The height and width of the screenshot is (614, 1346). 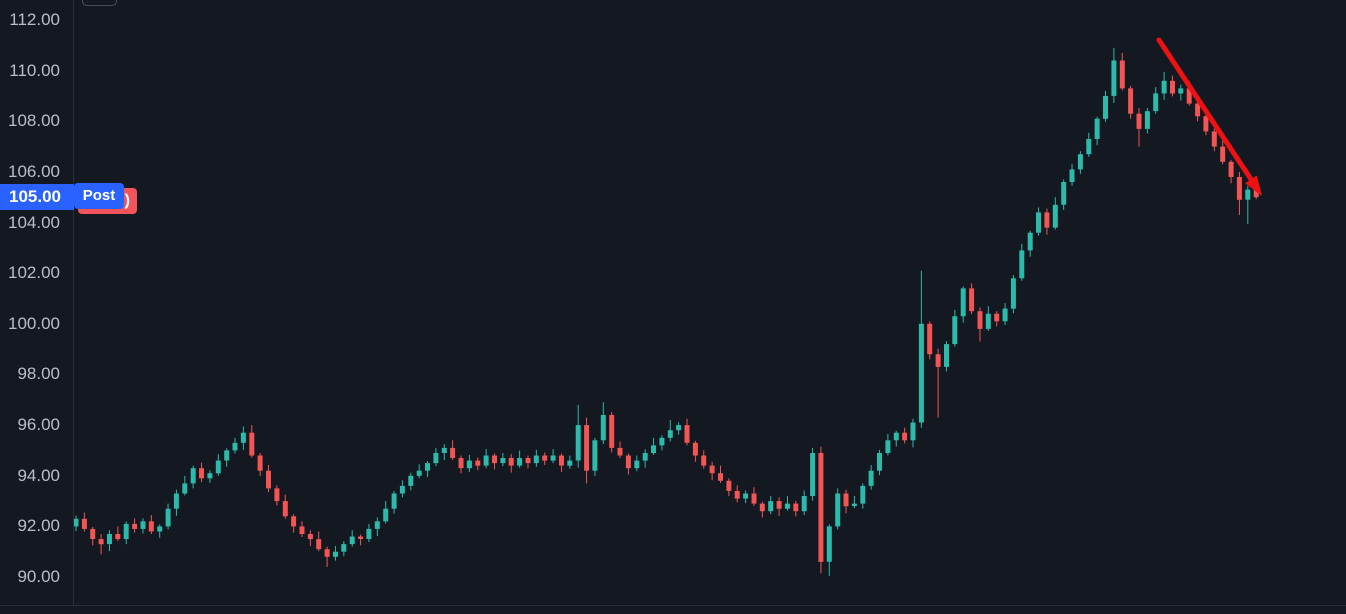 I want to click on price-axis-label: 94.00, so click(x=38, y=475).